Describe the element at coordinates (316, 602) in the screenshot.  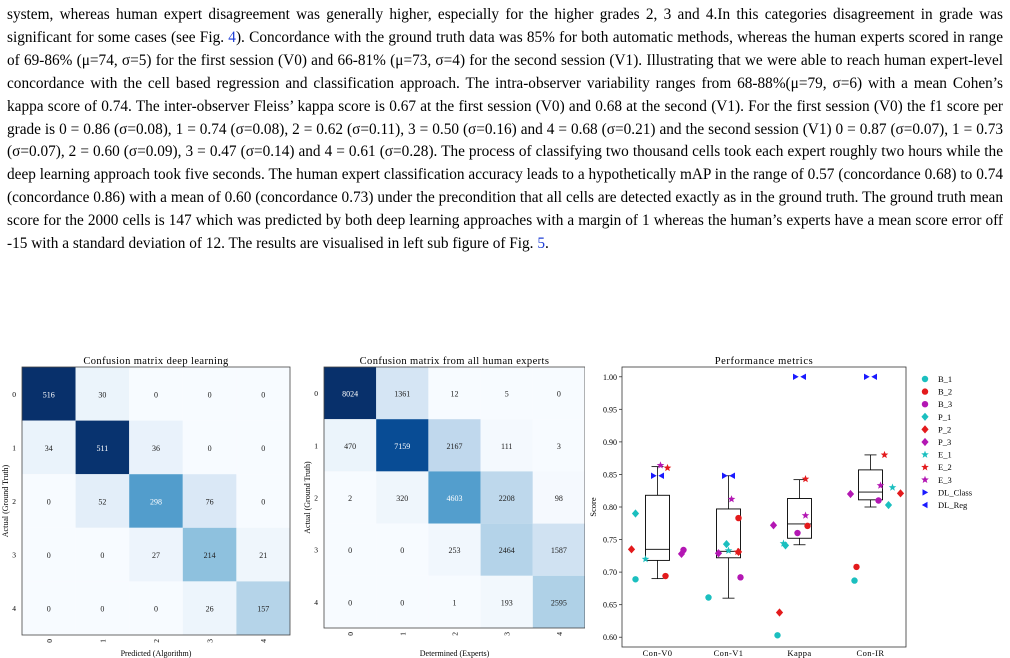
I see `row-tick-label: 4` at that location.